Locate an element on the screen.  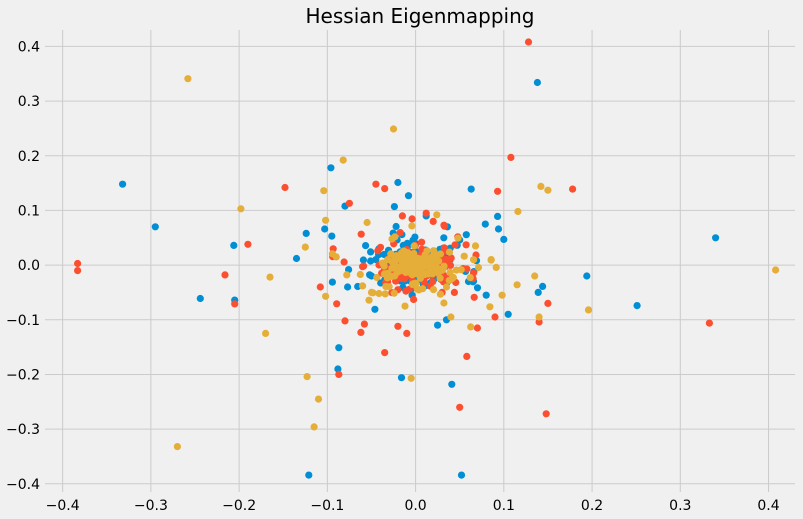
x-tick-label: −0.1 is located at coordinates (327, 506).